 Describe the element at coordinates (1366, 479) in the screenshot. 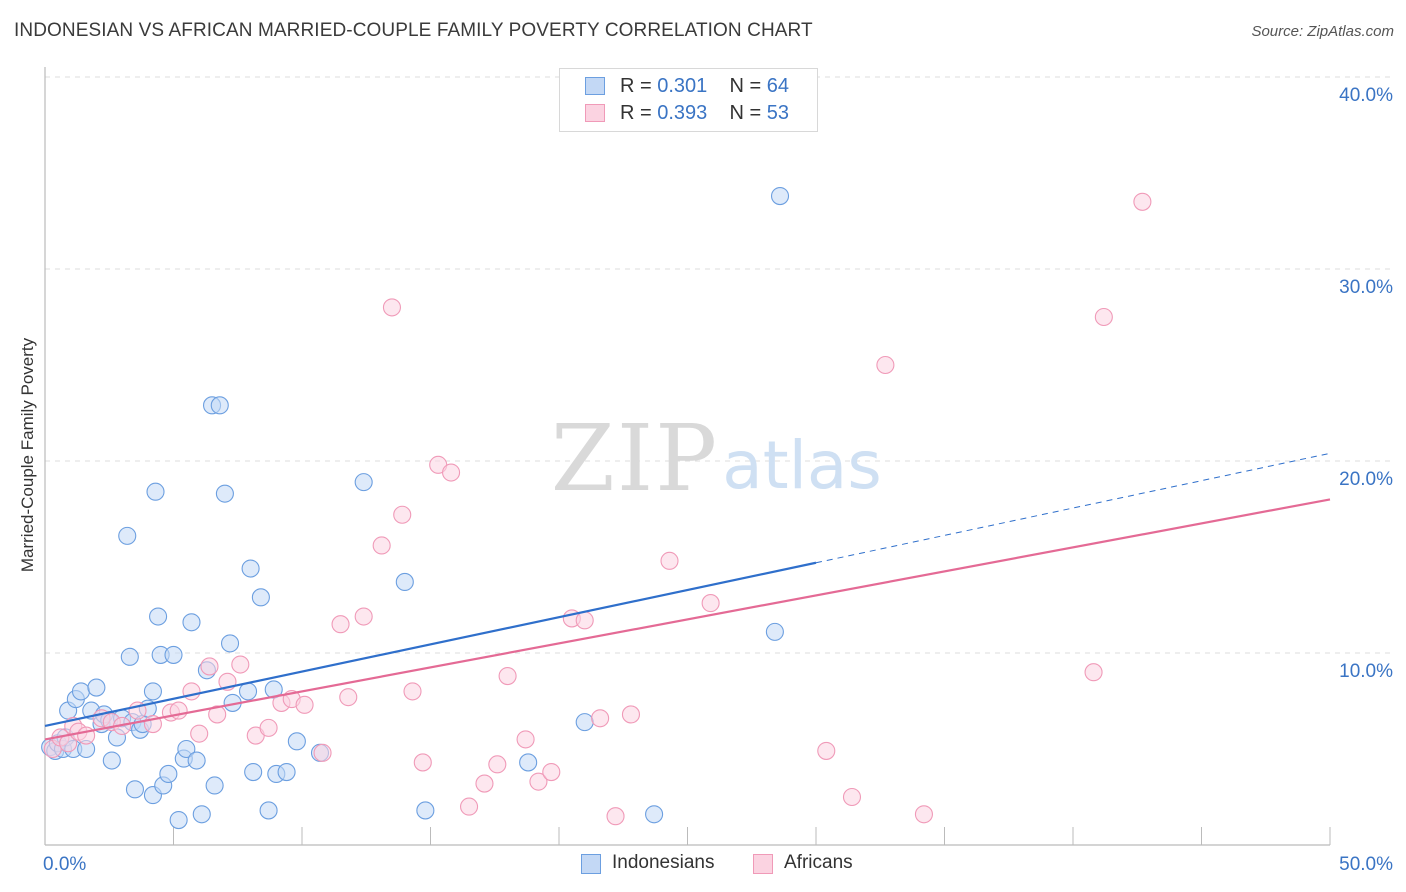

I see `y-tick-label-1: 20.0%` at that location.